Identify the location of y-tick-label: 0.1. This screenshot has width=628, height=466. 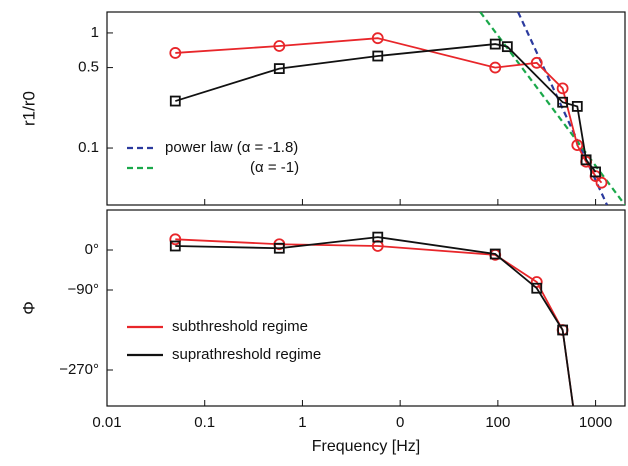
(88, 147).